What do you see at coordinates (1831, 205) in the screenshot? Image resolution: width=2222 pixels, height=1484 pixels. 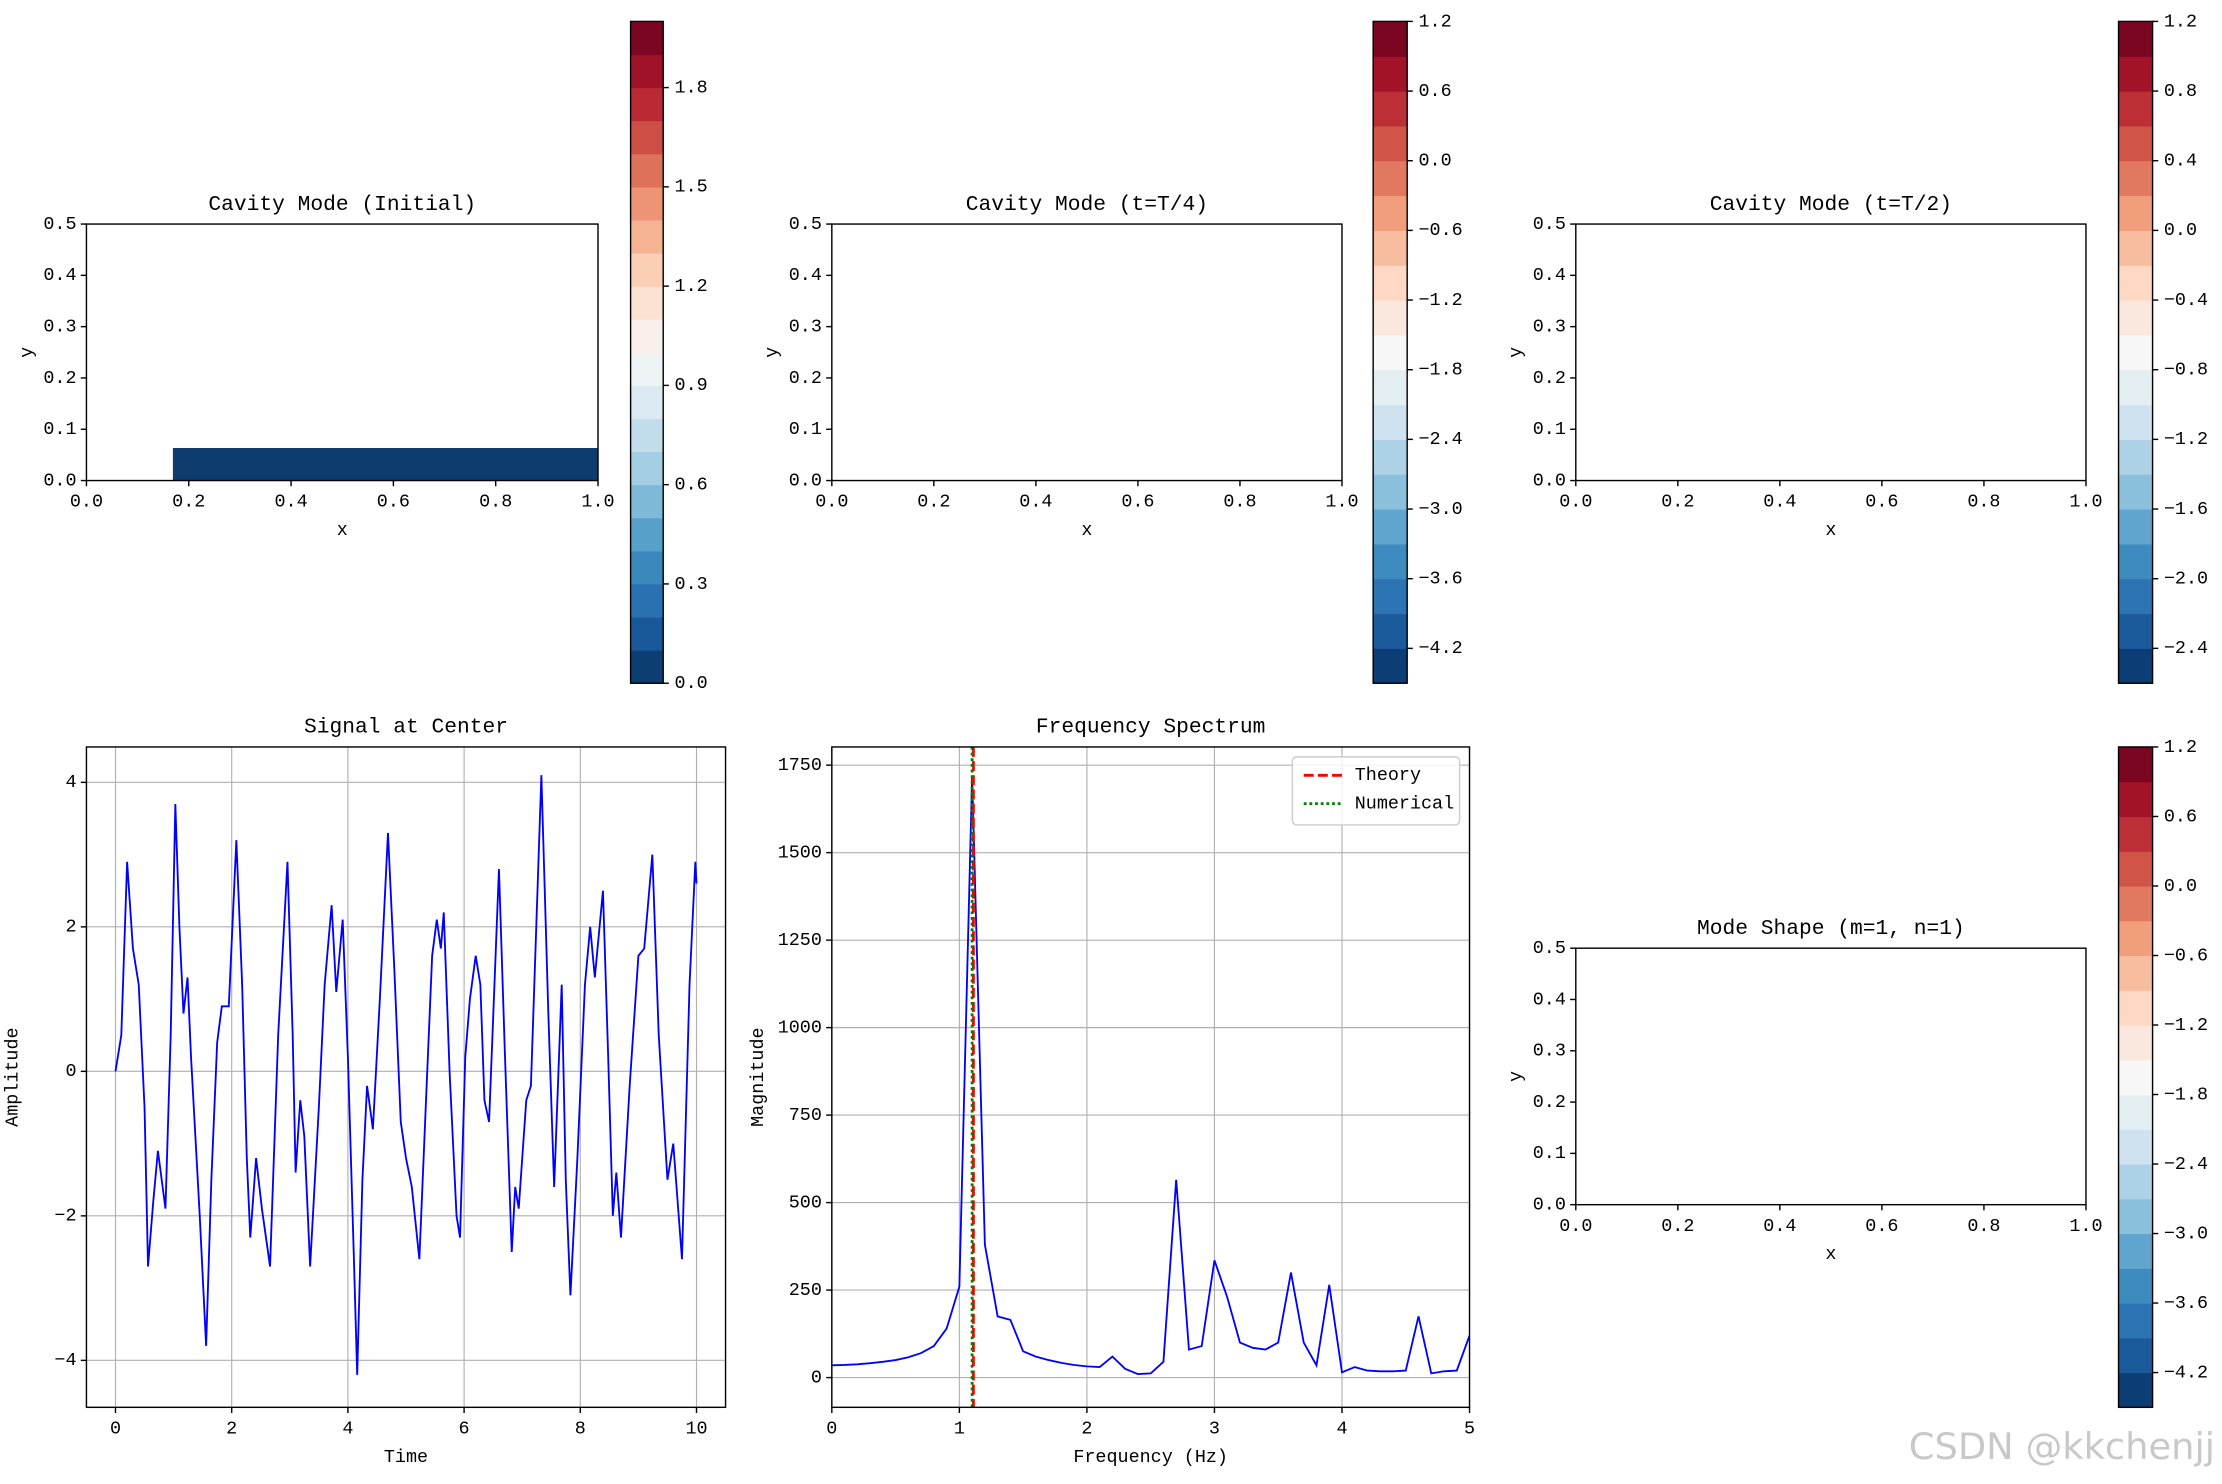 I see `chart-title: Cavity Mode (t=T/2)` at bounding box center [1831, 205].